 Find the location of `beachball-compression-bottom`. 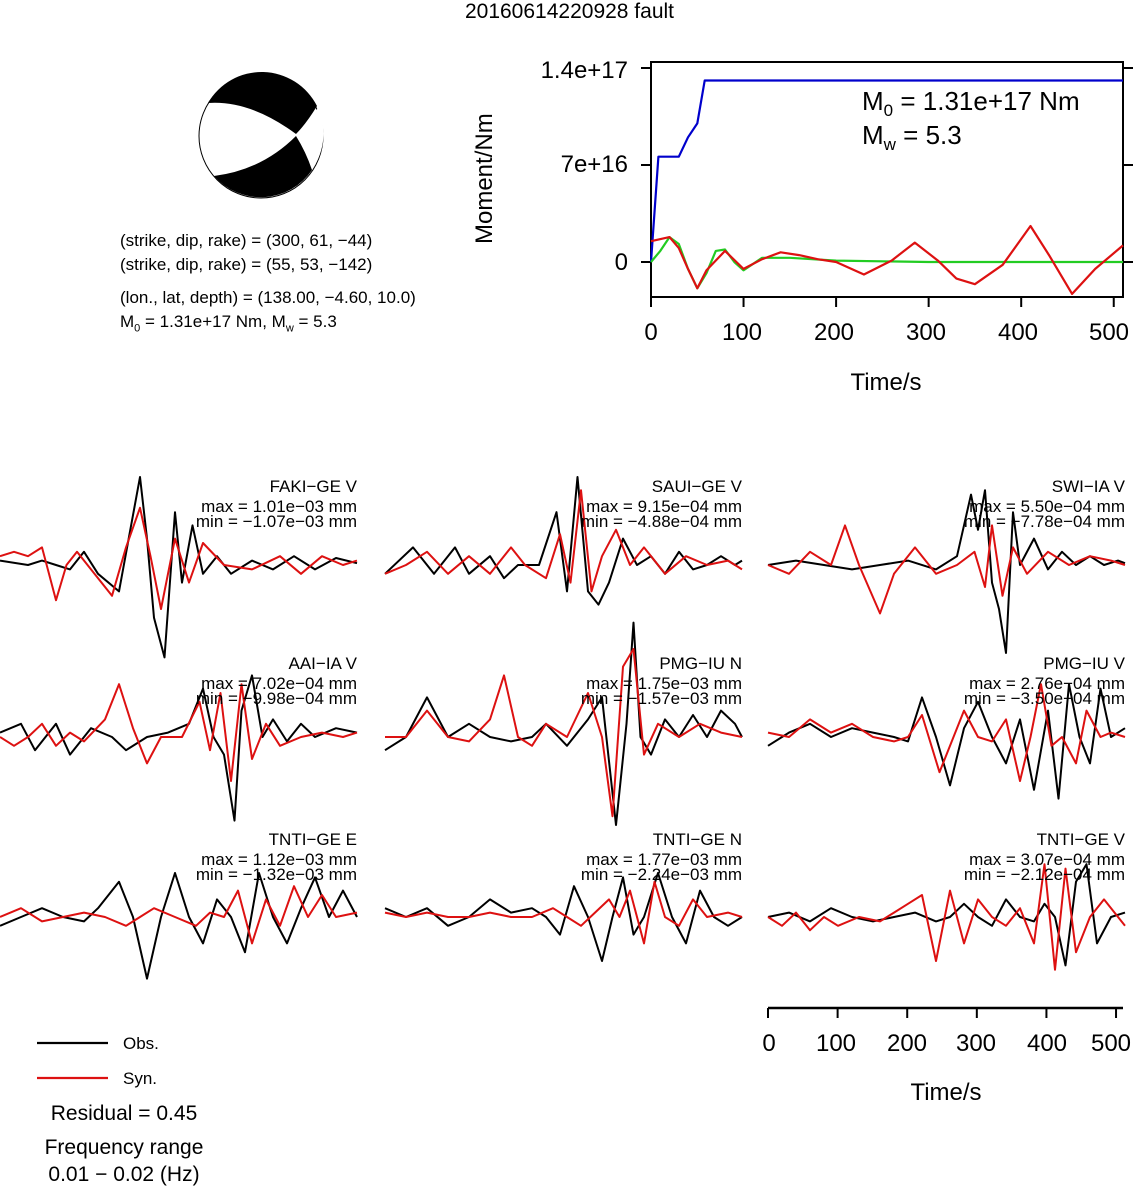

beachball-compression-bottom is located at coordinates (263, 167).